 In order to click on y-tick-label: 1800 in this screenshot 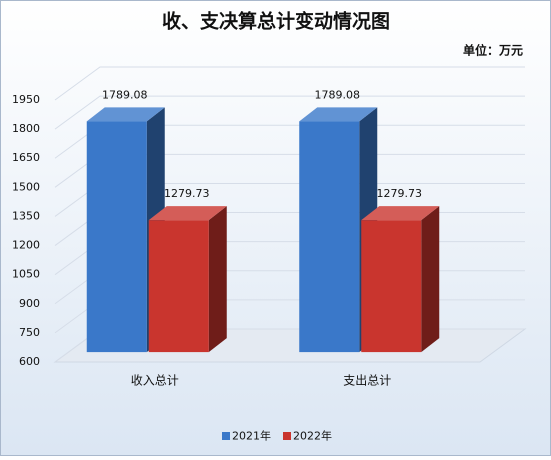, I will do `click(26, 128)`.